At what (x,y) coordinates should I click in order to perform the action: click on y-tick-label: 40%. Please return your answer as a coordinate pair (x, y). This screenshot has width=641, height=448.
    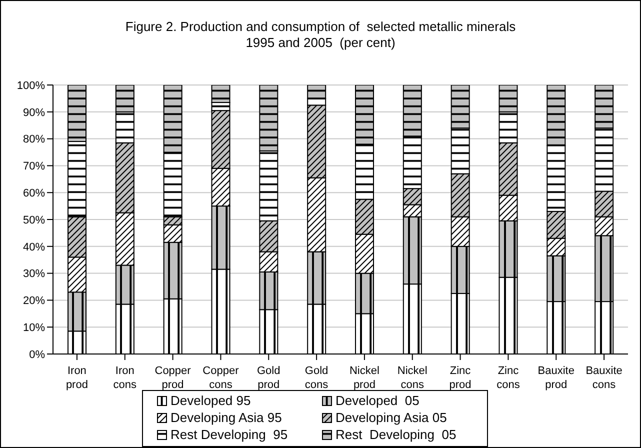
    Looking at the image, I should click on (34, 247).